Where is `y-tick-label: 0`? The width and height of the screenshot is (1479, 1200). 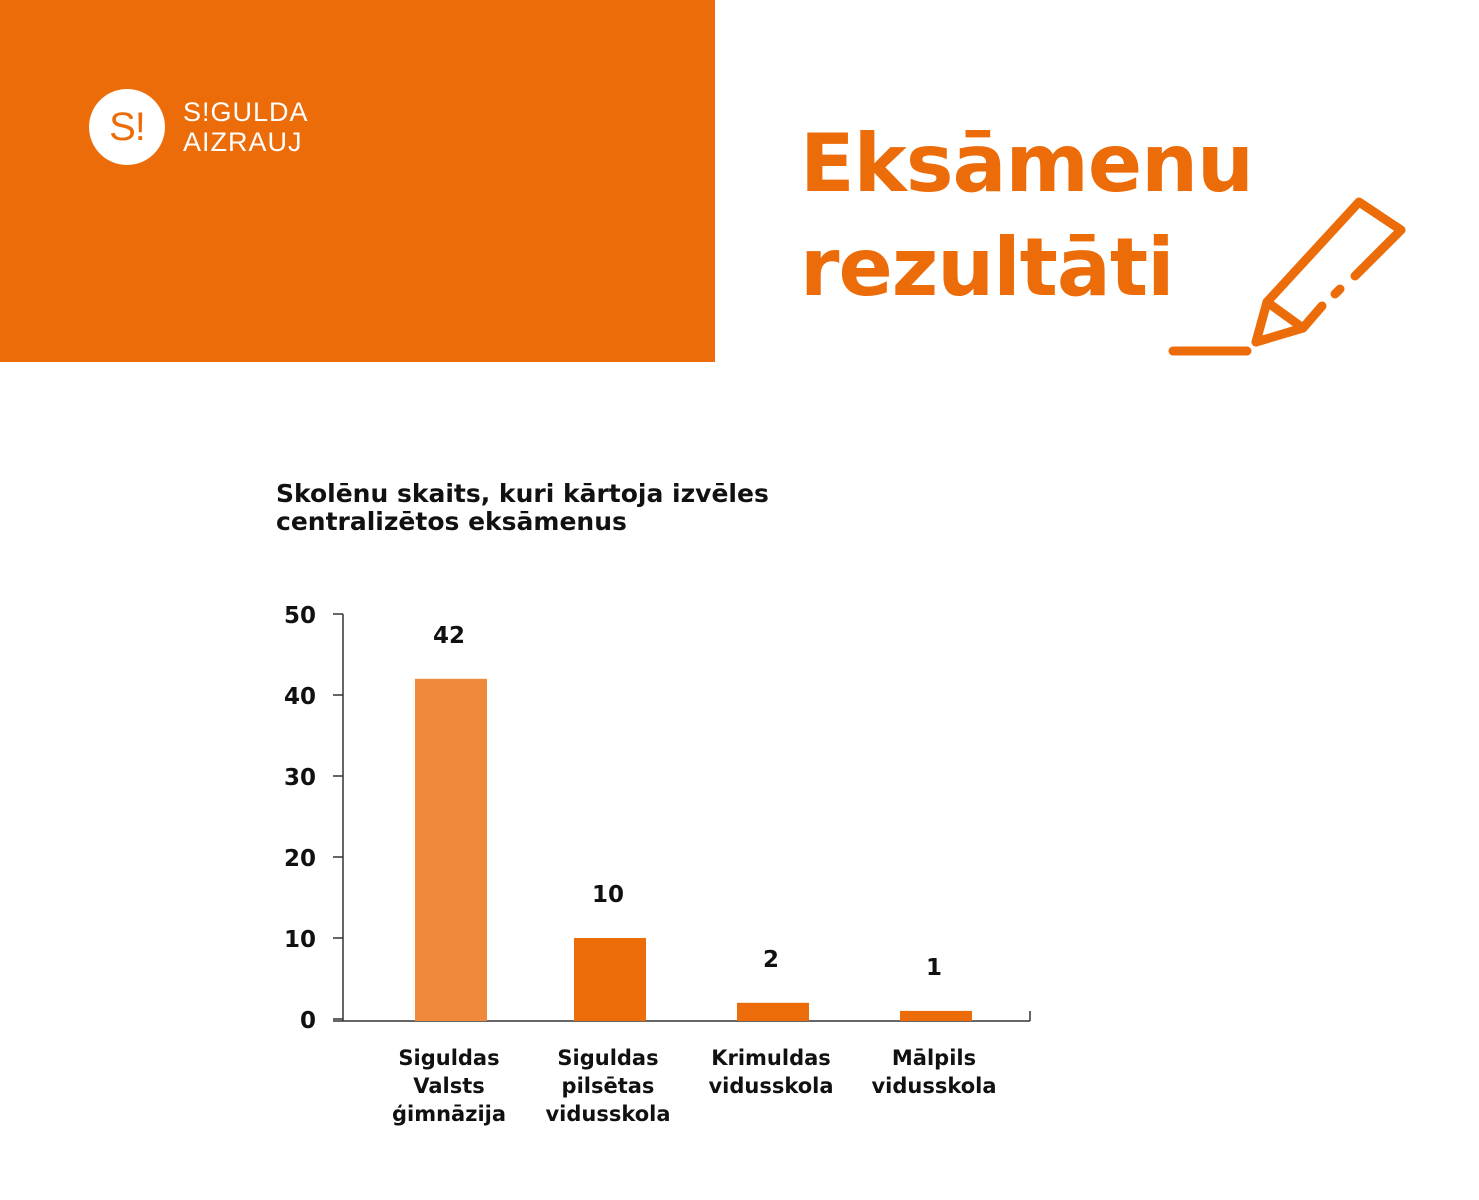
y-tick-label: 0 is located at coordinates (308, 1021).